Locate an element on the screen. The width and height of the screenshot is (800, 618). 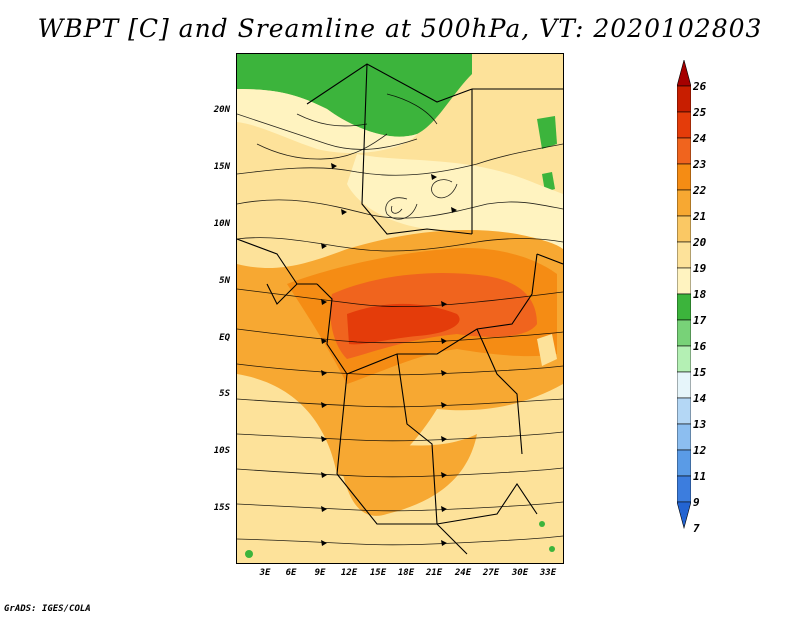
colorbar is located at coordinates (684, 295).